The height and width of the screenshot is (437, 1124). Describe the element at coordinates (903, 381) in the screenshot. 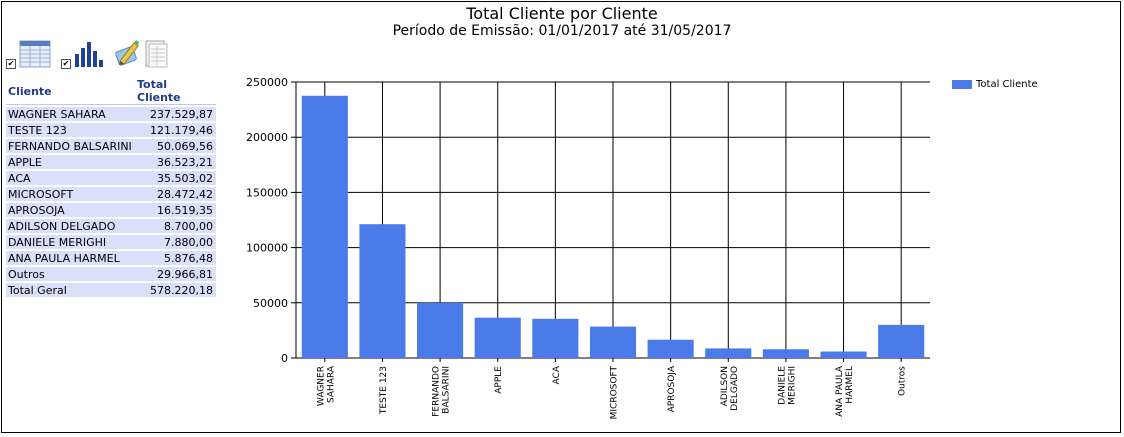

I see `x-tick-label: Outros` at that location.